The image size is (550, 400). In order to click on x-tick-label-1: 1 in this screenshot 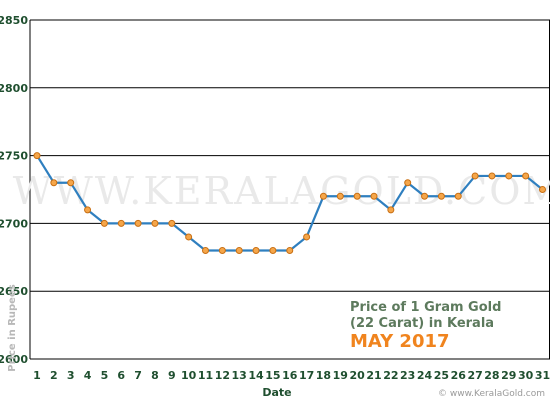, I will do `click(37, 375)`.